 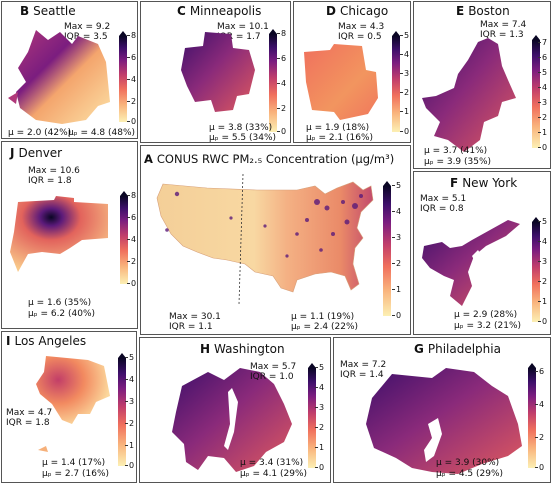 What do you see at coordinates (340, 138) in the screenshot?
I see `mup-label: μₚ = 2.1 (16%)` at bounding box center [340, 138].